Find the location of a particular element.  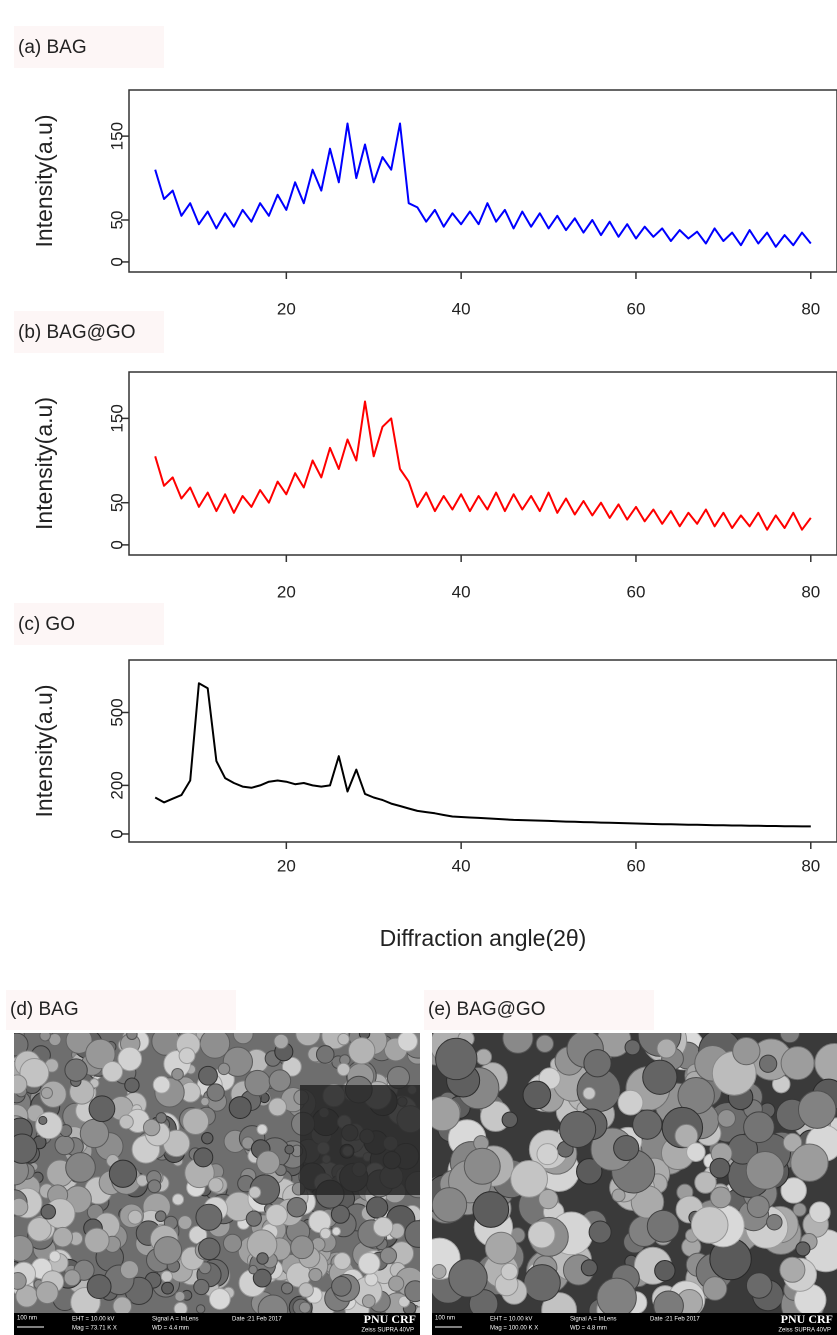

plot-box is located at coordinates (482, 181).